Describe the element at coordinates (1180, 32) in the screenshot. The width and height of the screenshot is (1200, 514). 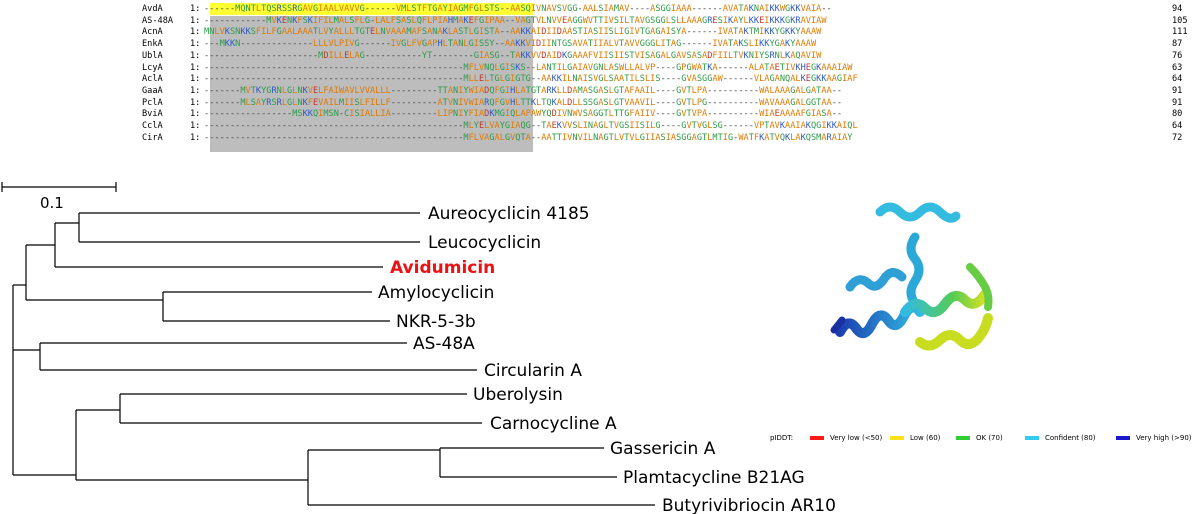
I see `residue-count: 111` at that location.